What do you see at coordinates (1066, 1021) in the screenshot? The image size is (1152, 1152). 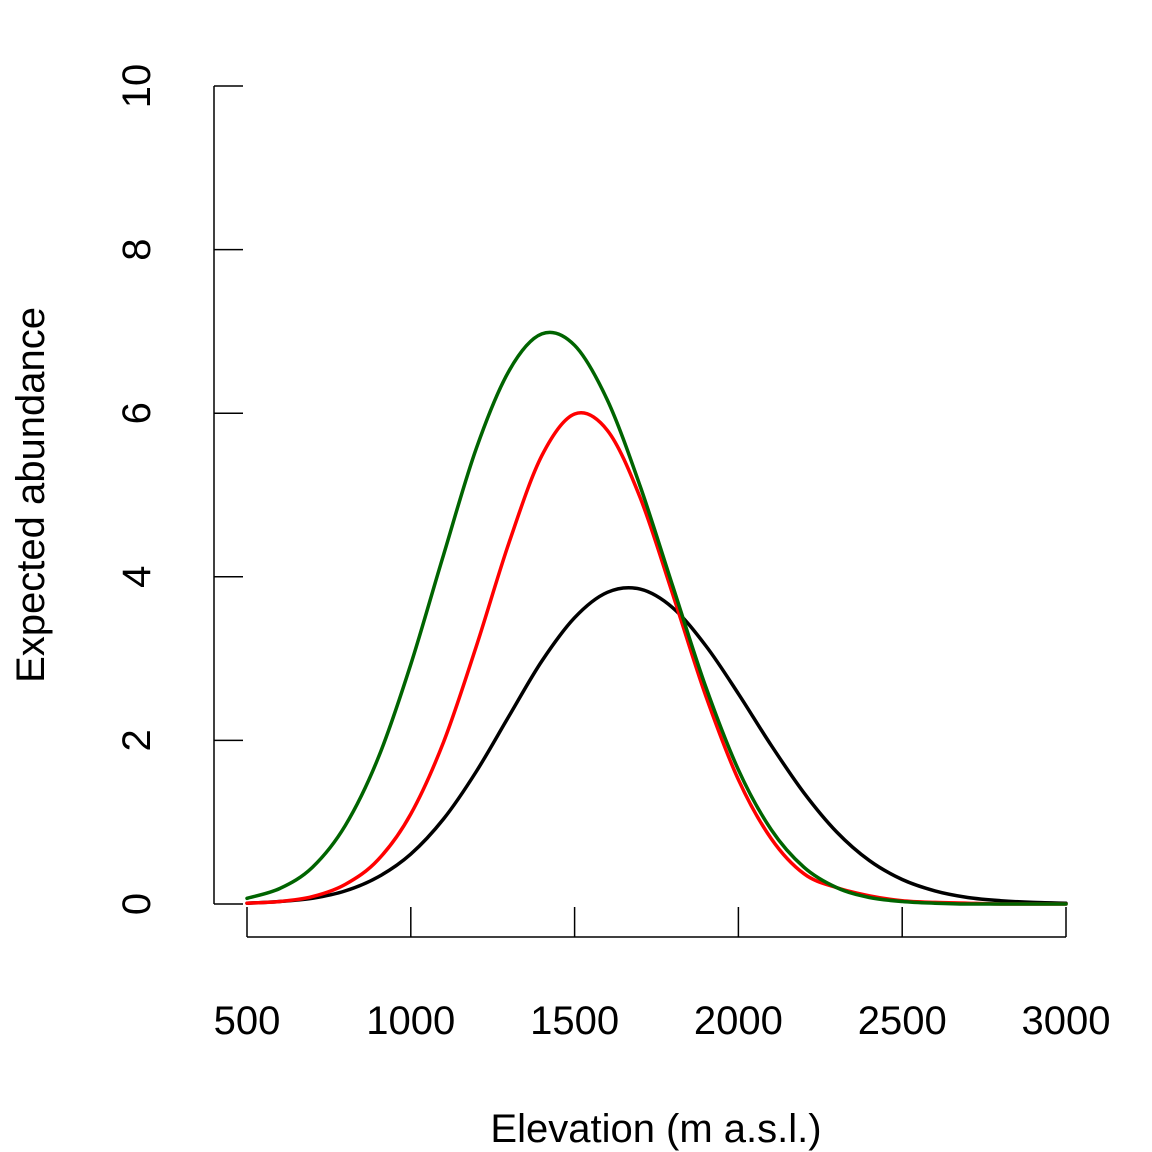 I see `x-tick-label: 3000` at bounding box center [1066, 1021].